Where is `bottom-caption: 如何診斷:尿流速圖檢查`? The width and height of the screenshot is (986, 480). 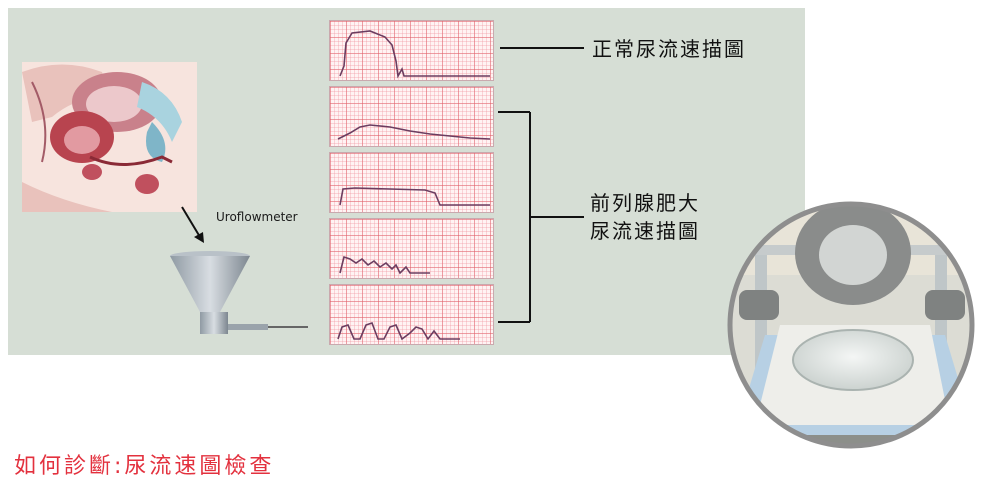
bottom-caption: 如何診斷:尿流速圖檢查 is located at coordinates (144, 466).